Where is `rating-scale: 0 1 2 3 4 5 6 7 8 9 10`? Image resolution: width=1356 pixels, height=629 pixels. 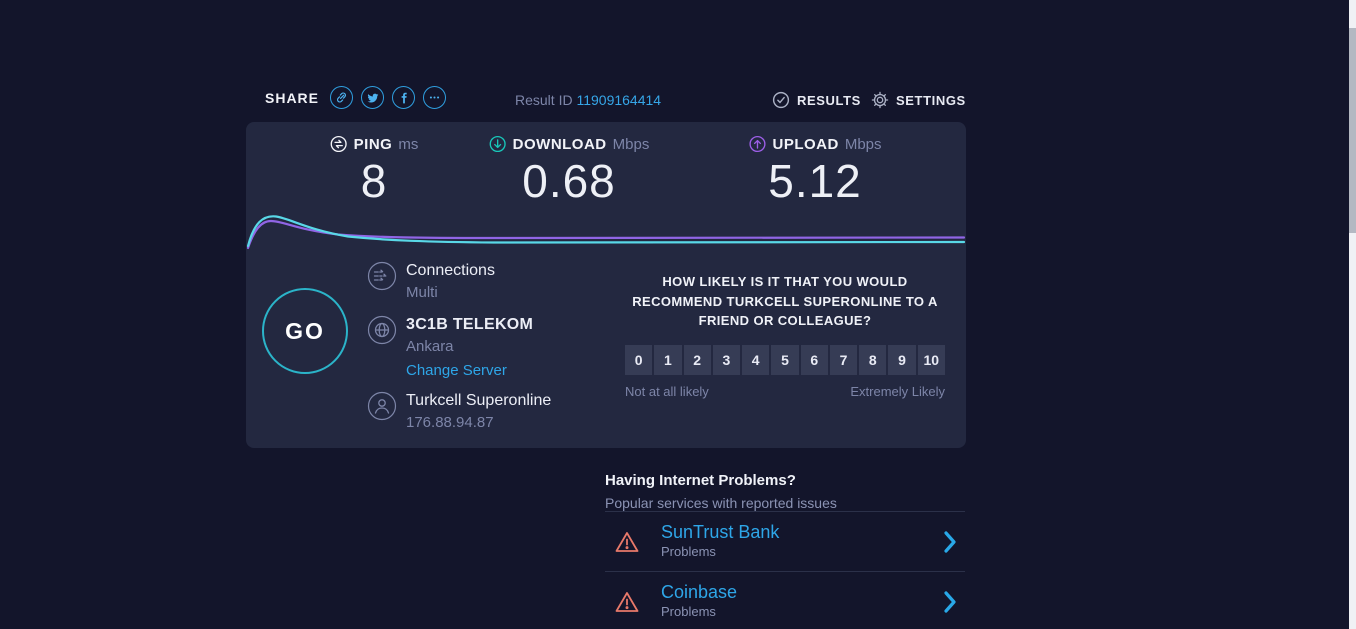 rating-scale: 0 1 2 3 4 5 6 7 8 9 10 is located at coordinates (785, 359).